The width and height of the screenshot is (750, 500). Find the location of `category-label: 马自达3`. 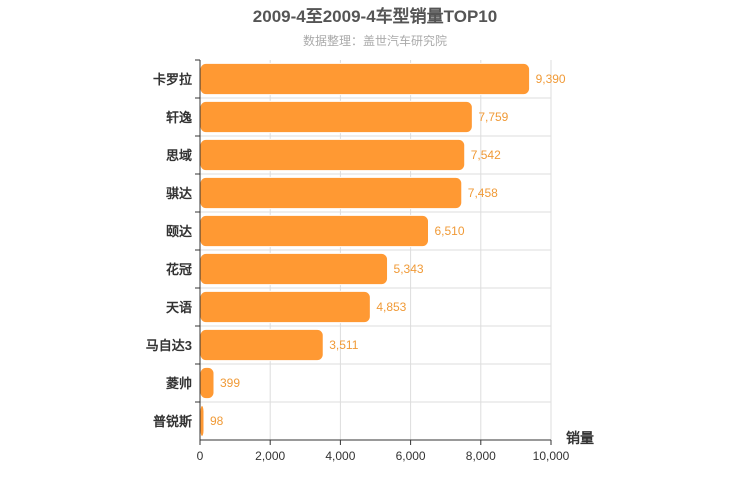

category-label: 马自达3 is located at coordinates (169, 345).